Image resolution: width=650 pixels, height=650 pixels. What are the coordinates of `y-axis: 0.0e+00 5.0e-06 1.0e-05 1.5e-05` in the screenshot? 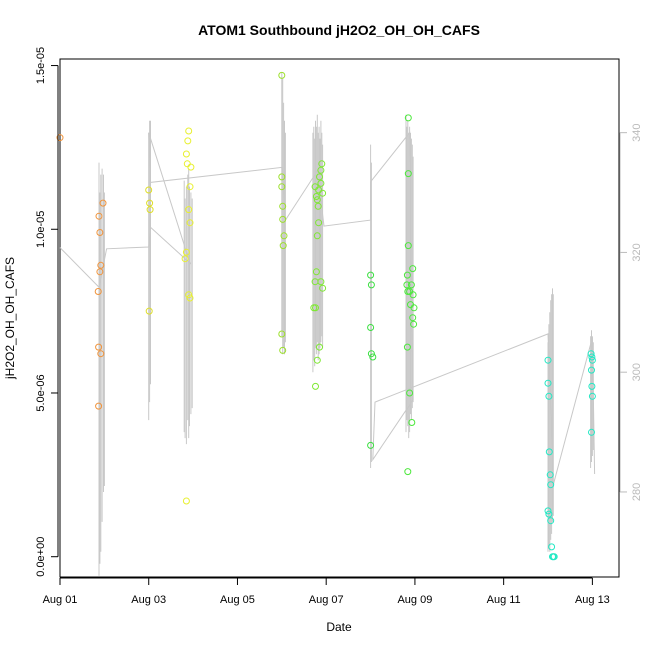 It's located at (47, 312).